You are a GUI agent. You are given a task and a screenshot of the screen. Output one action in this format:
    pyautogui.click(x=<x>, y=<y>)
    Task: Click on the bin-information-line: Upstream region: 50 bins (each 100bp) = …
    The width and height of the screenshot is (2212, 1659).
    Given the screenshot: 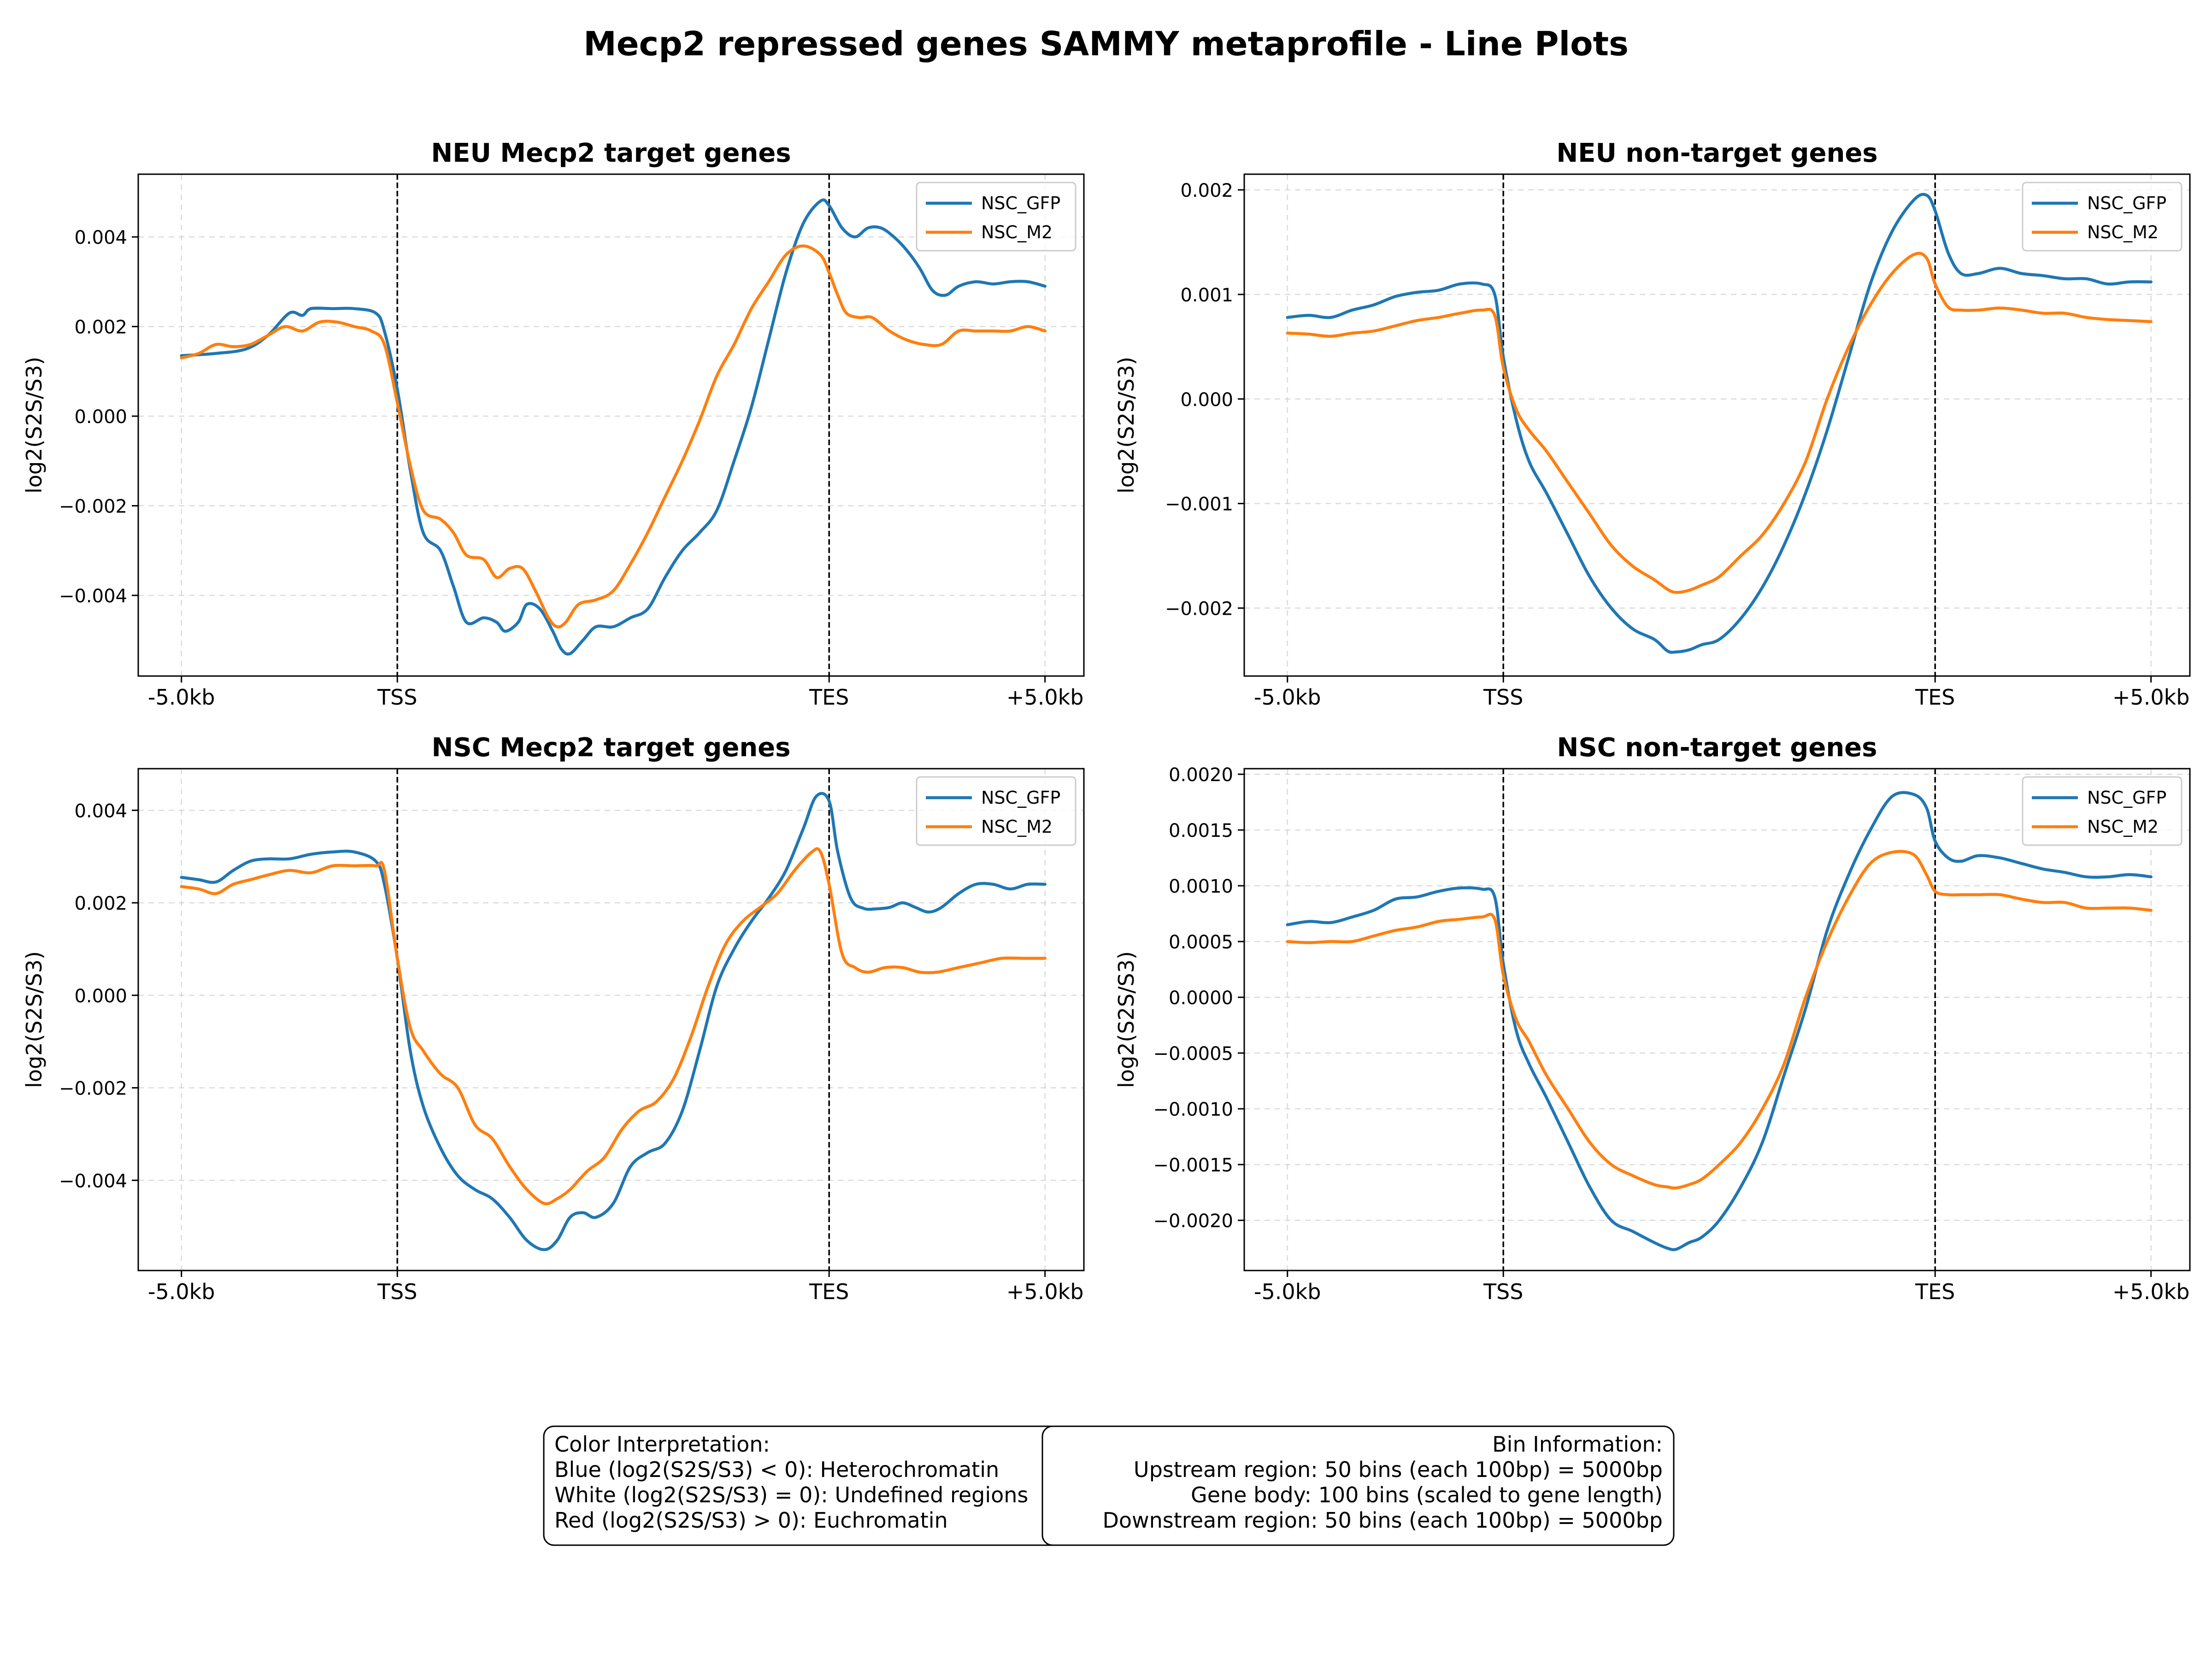 What is the action you would take?
    pyautogui.click(x=1398, y=1469)
    